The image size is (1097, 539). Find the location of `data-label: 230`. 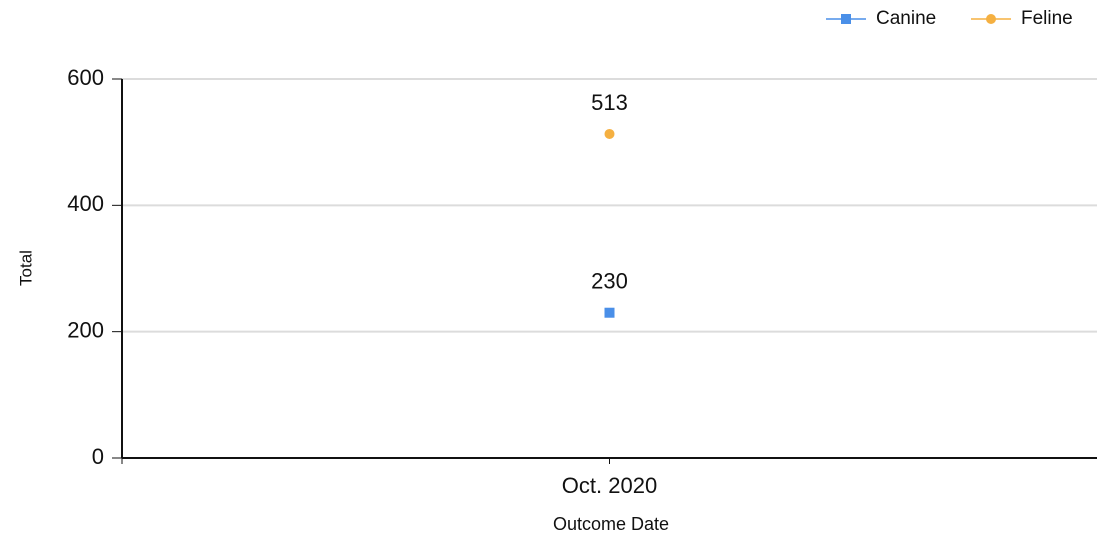

data-label: 230 is located at coordinates (609, 281).